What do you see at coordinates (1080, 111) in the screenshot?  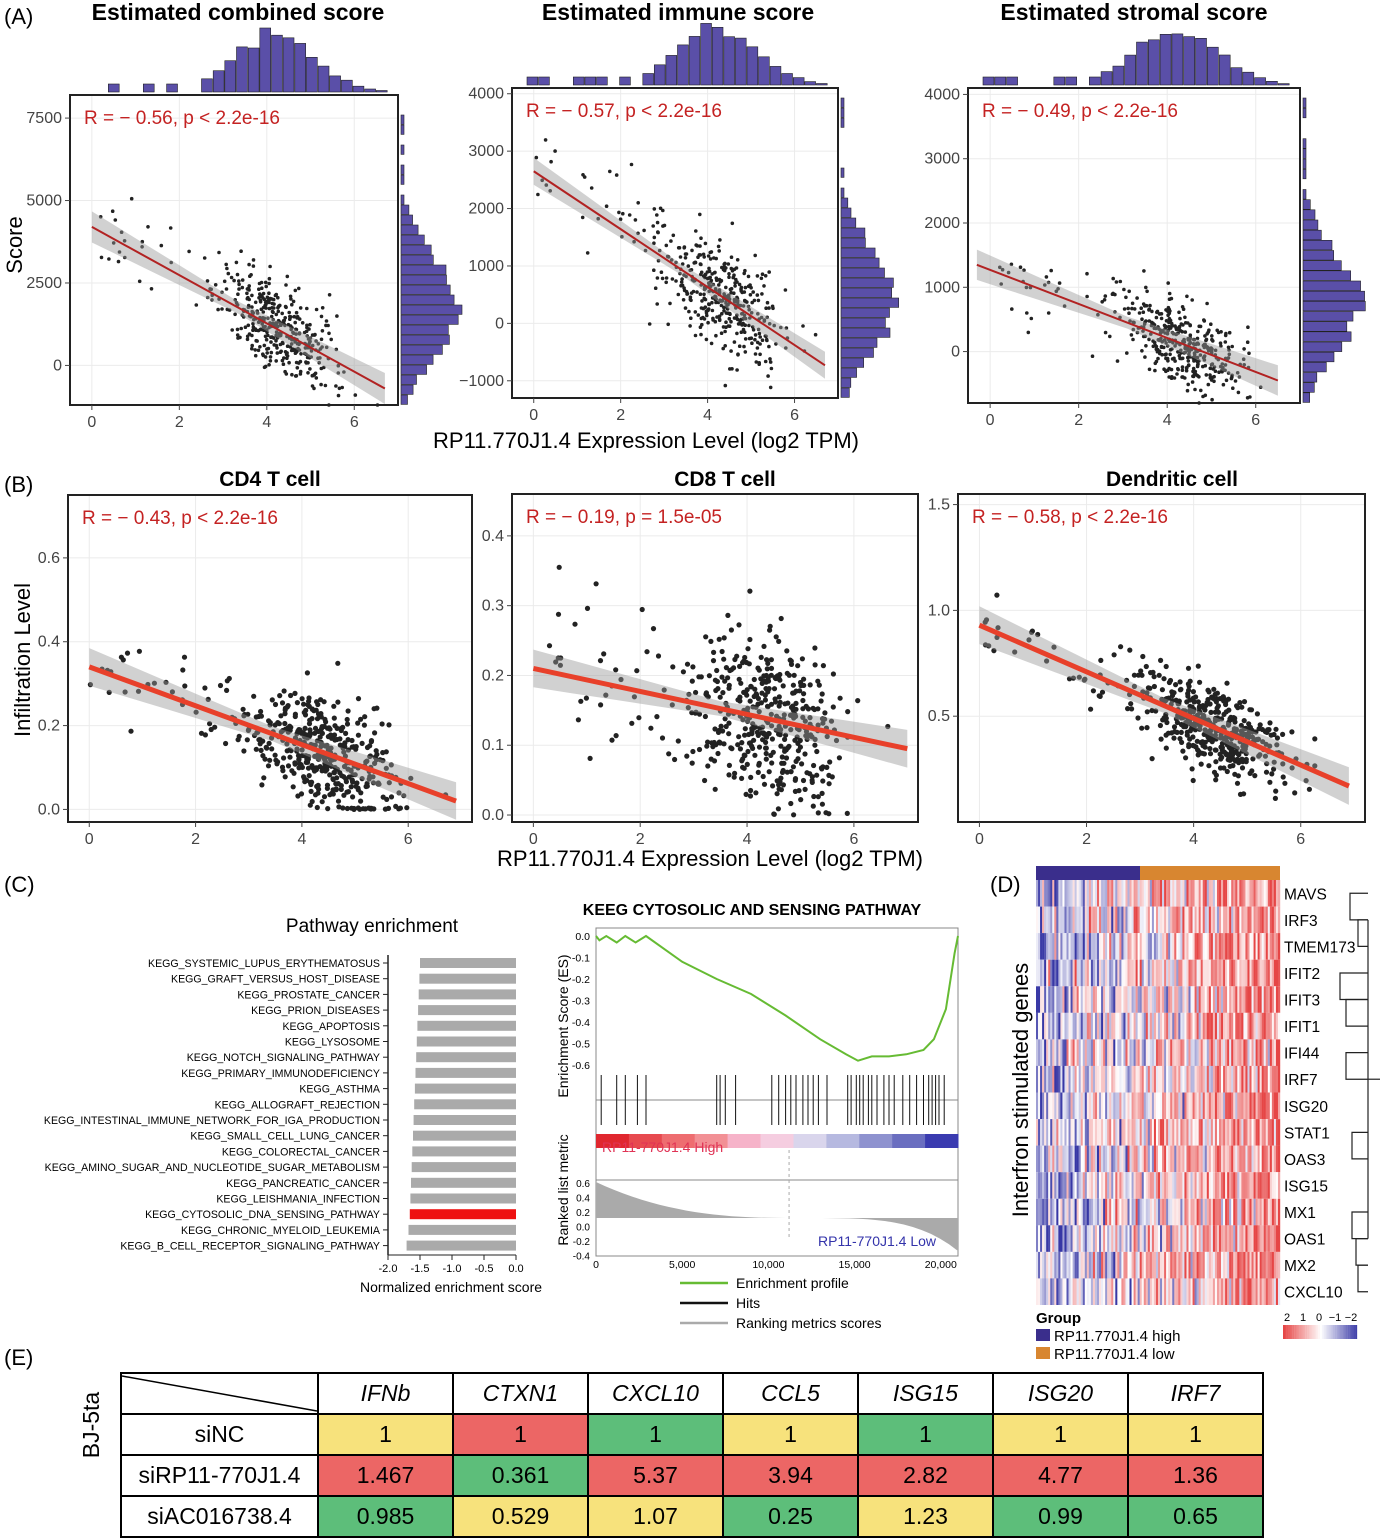 I see `correlation-annotation: R = − 0.49, p < 2.2e-16` at bounding box center [1080, 111].